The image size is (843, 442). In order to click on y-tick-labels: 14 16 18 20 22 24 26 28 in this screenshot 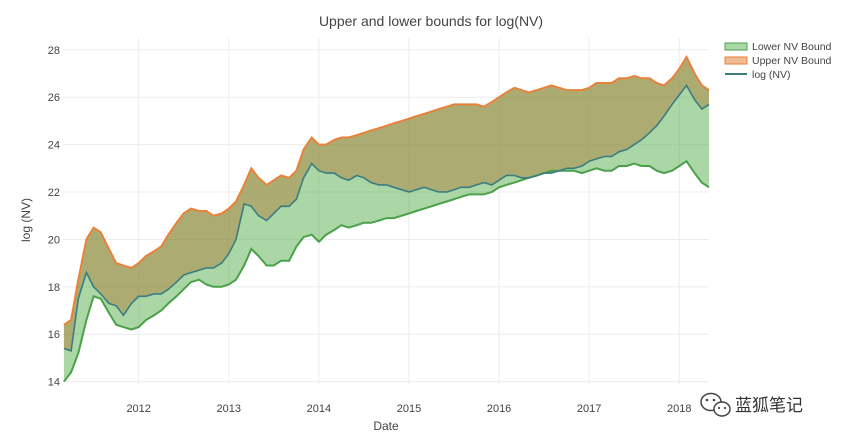, I will do `click(54, 217)`.